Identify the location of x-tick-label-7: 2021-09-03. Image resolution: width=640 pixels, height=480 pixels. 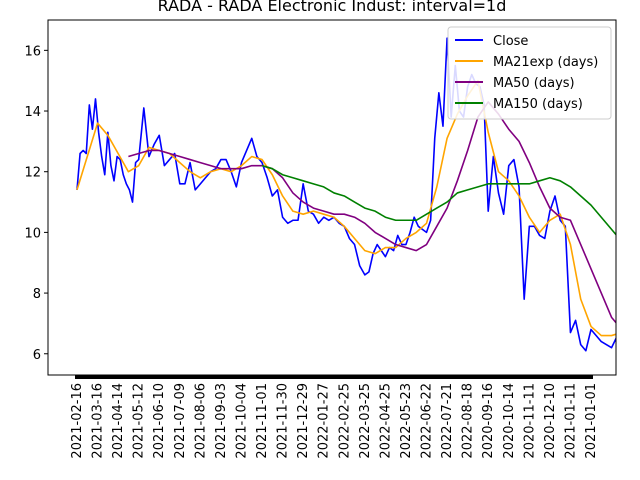
(221, 421).